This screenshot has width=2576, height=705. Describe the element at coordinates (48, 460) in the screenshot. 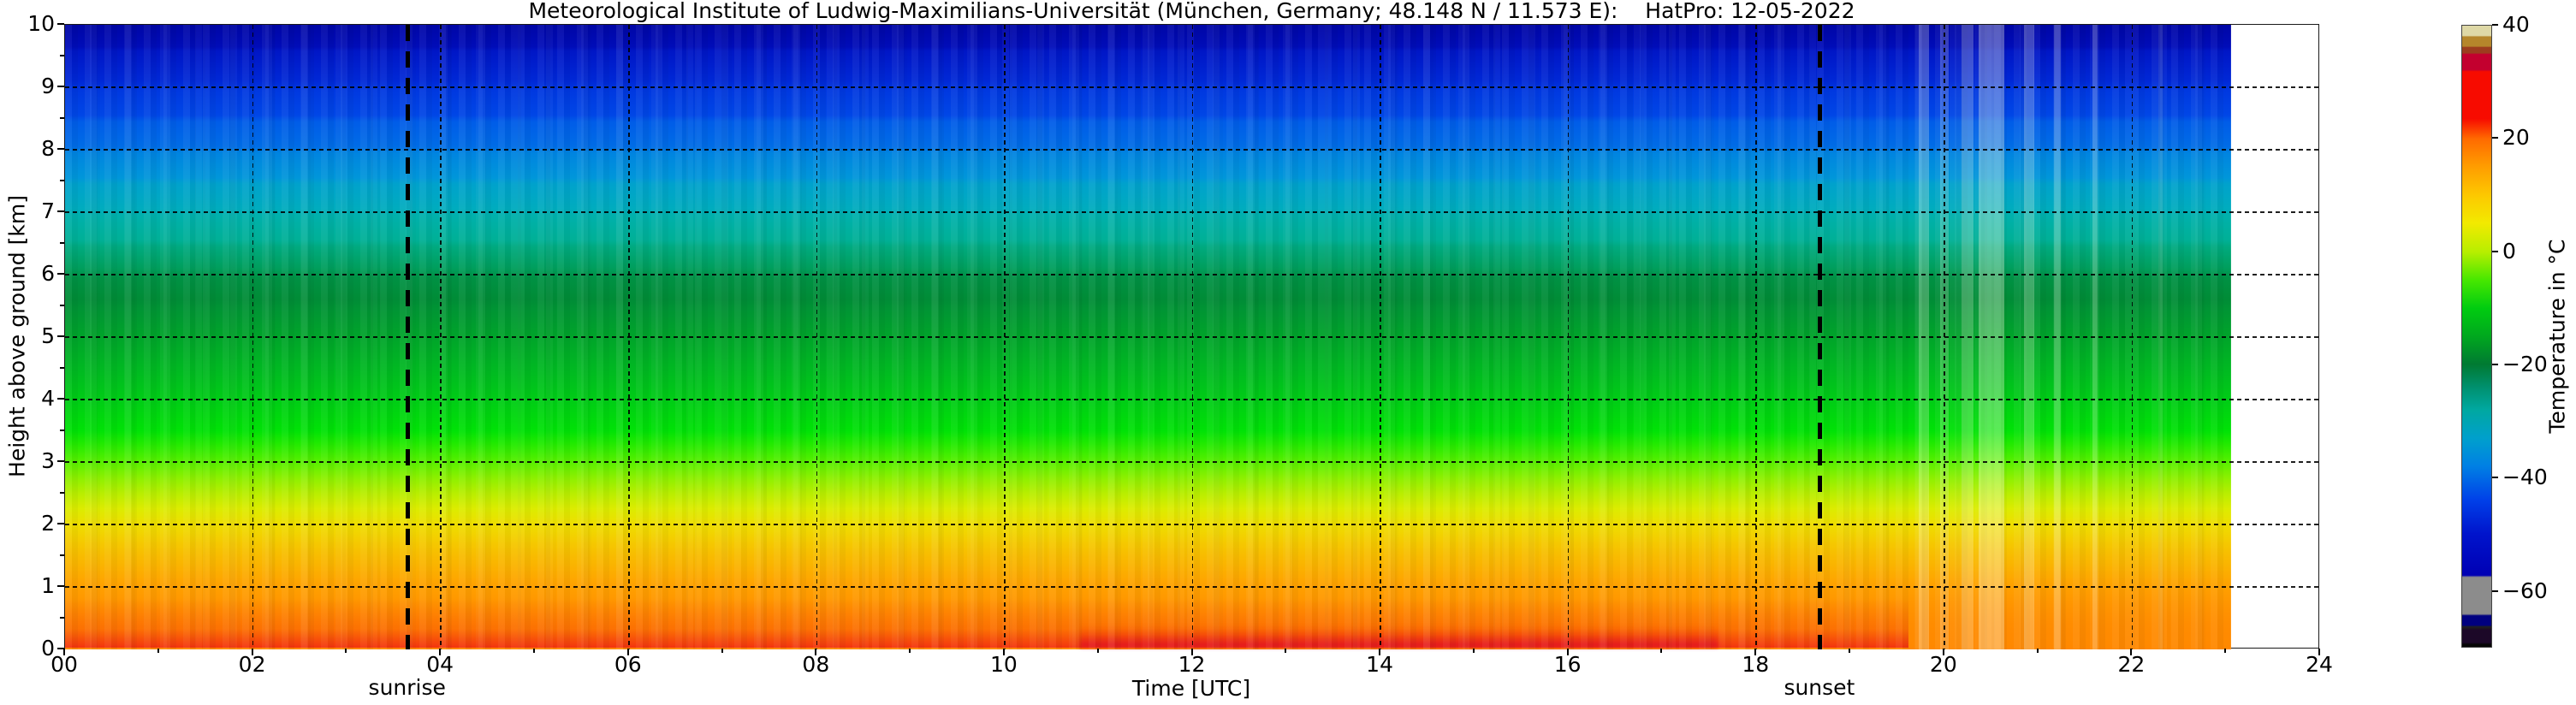

I see `y-tick-label: 3` at that location.